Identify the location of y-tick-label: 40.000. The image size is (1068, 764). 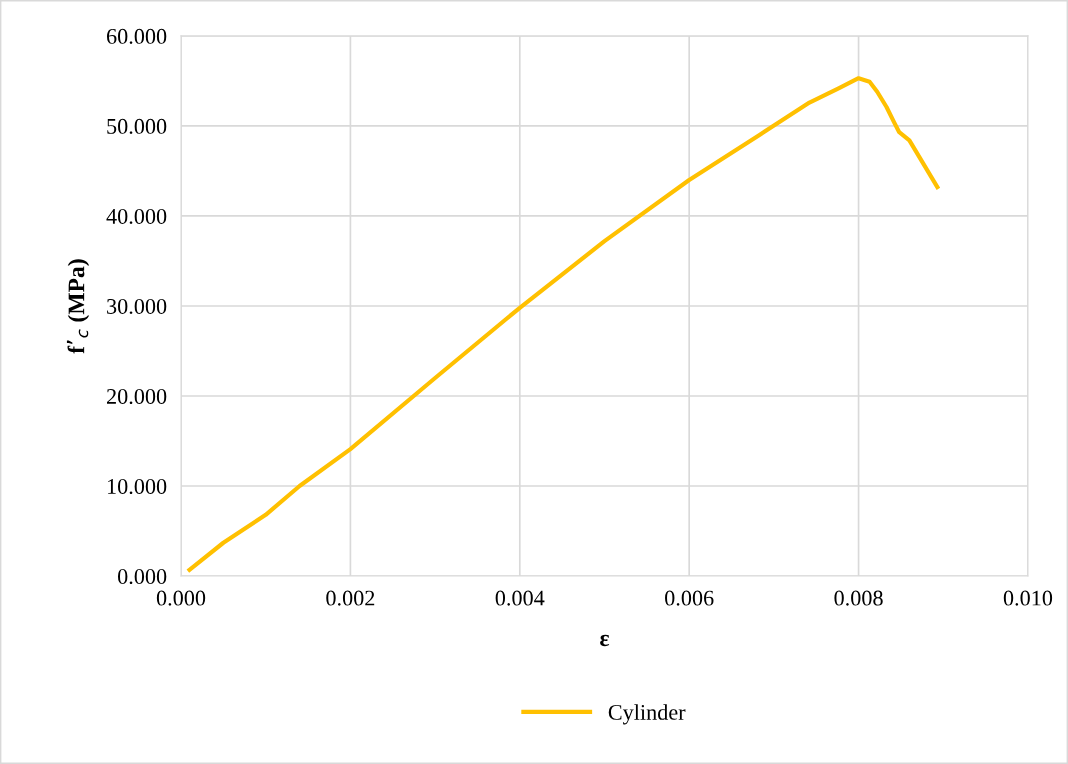
(136, 216).